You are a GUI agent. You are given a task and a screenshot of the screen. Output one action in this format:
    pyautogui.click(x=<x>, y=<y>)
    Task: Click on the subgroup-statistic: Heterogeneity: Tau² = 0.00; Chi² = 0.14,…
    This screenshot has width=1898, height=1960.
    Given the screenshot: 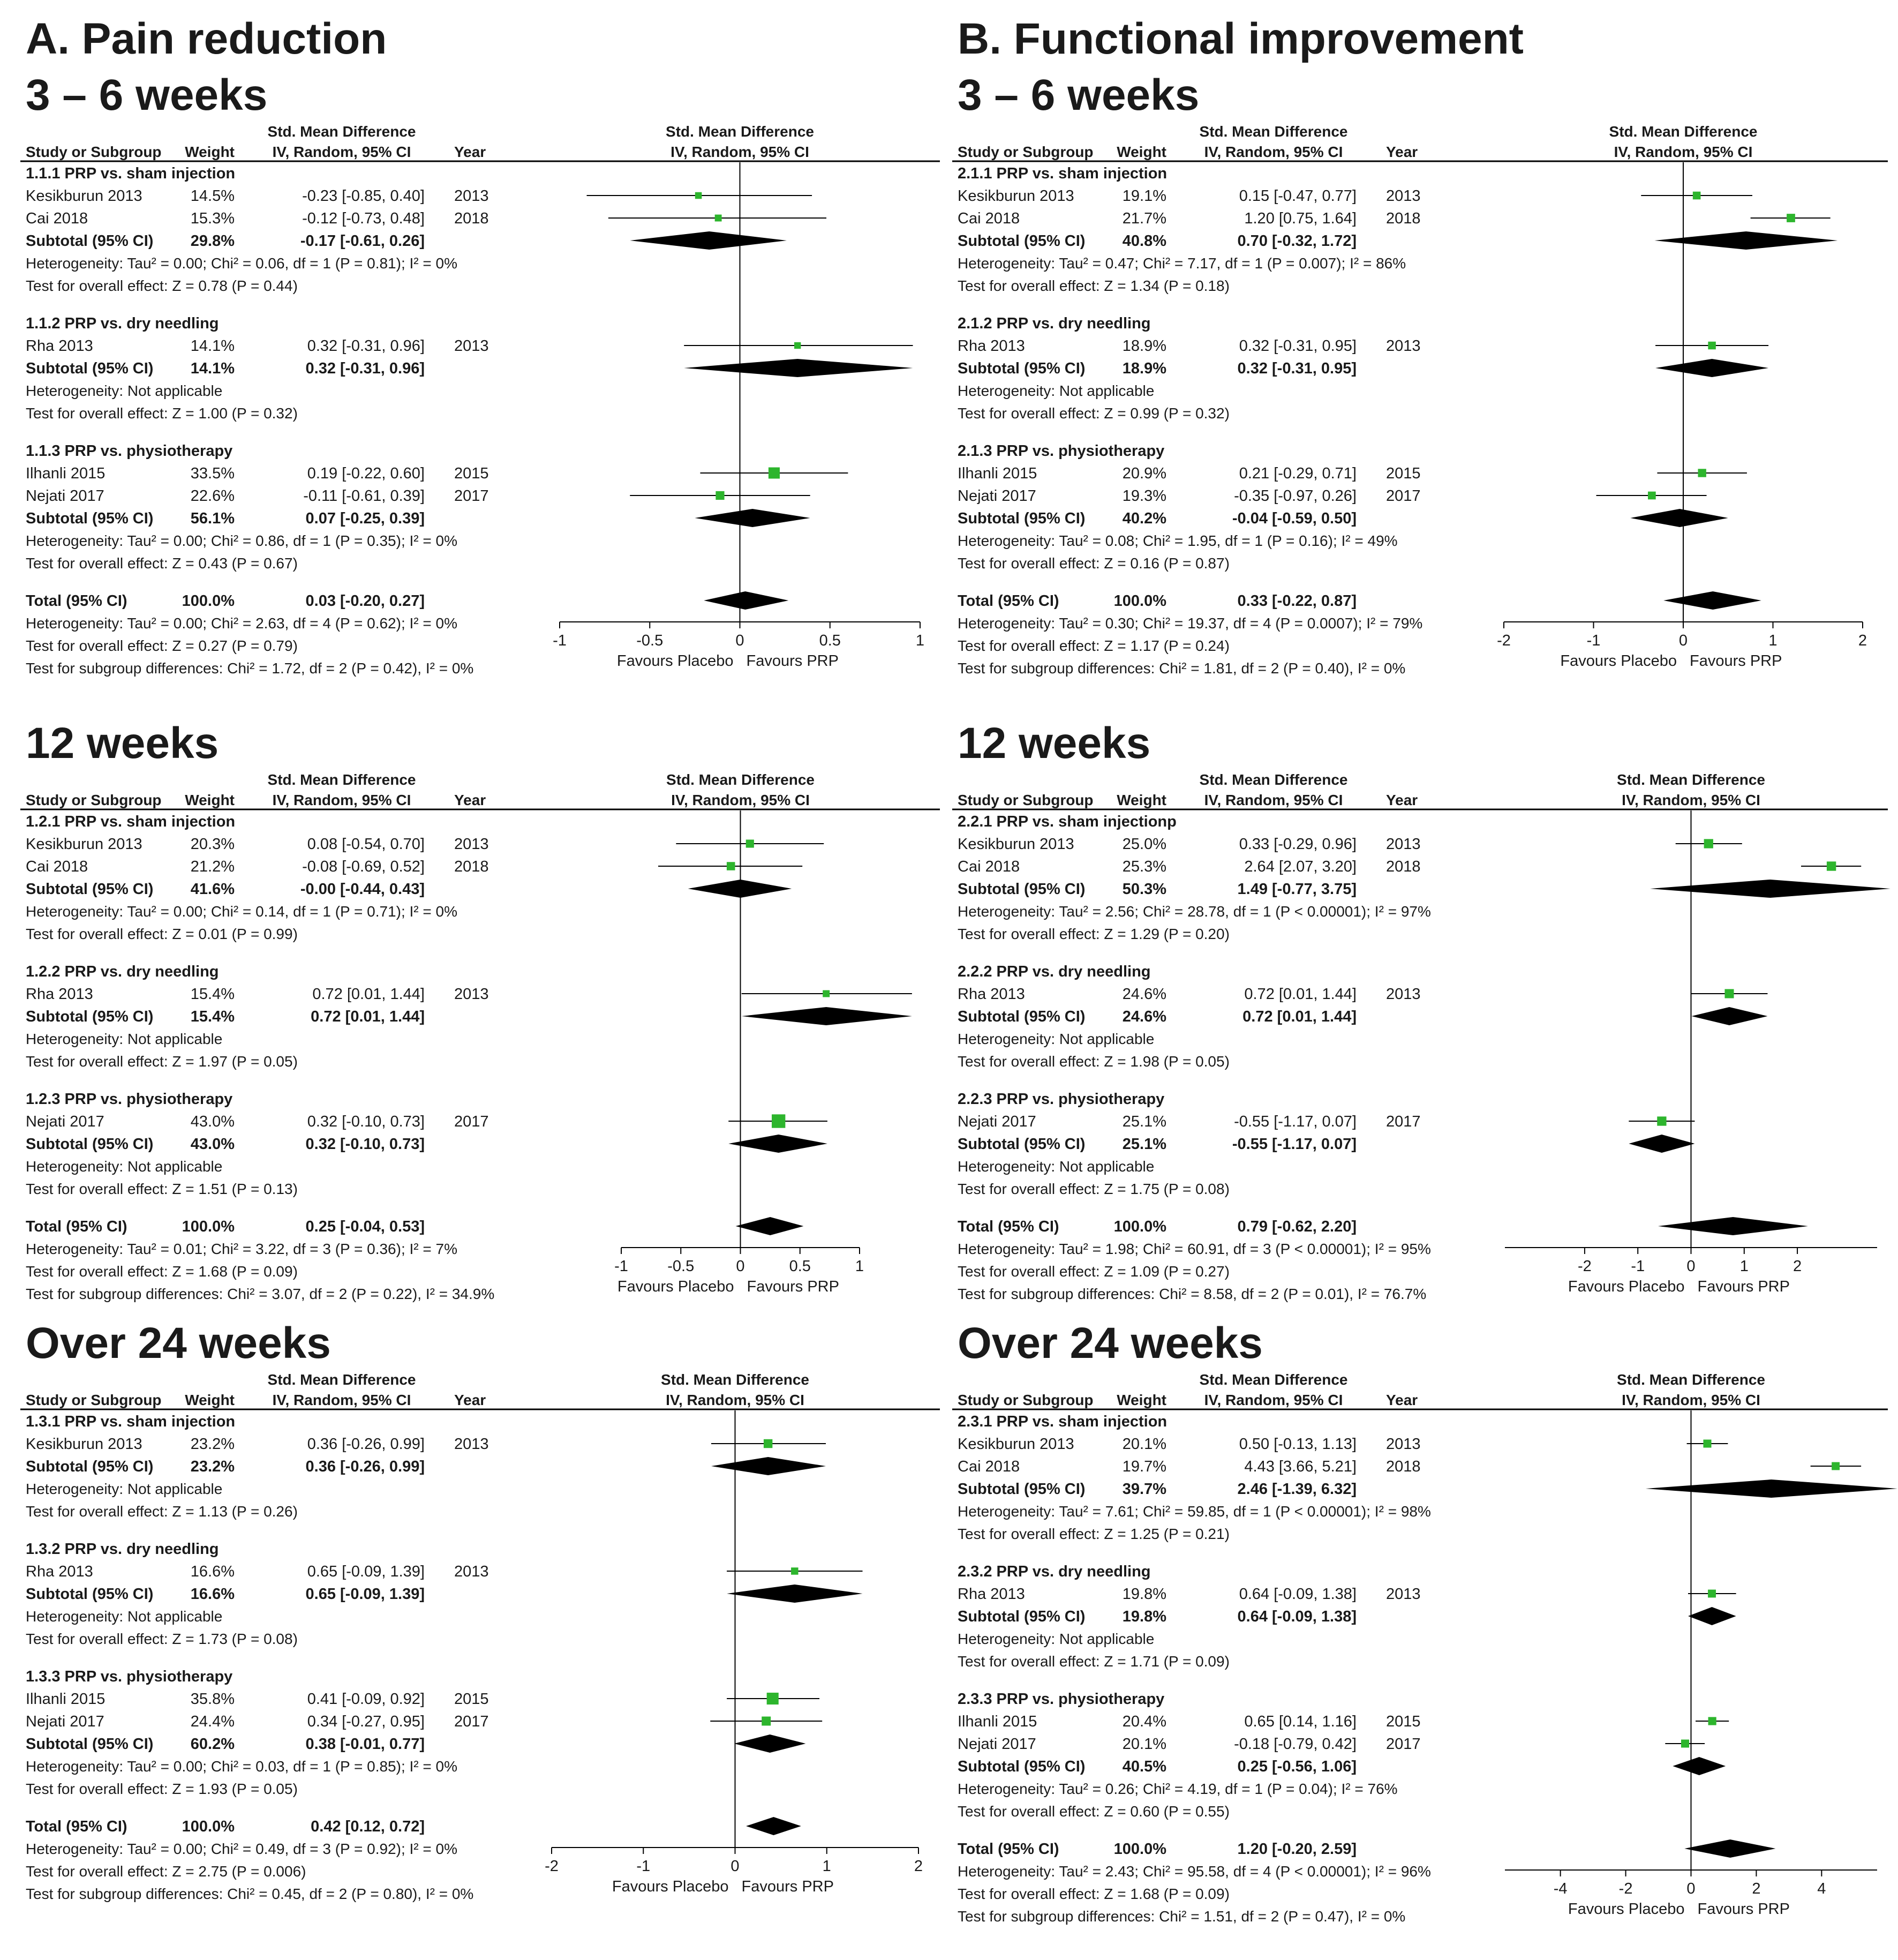 What is the action you would take?
    pyautogui.click(x=241, y=911)
    